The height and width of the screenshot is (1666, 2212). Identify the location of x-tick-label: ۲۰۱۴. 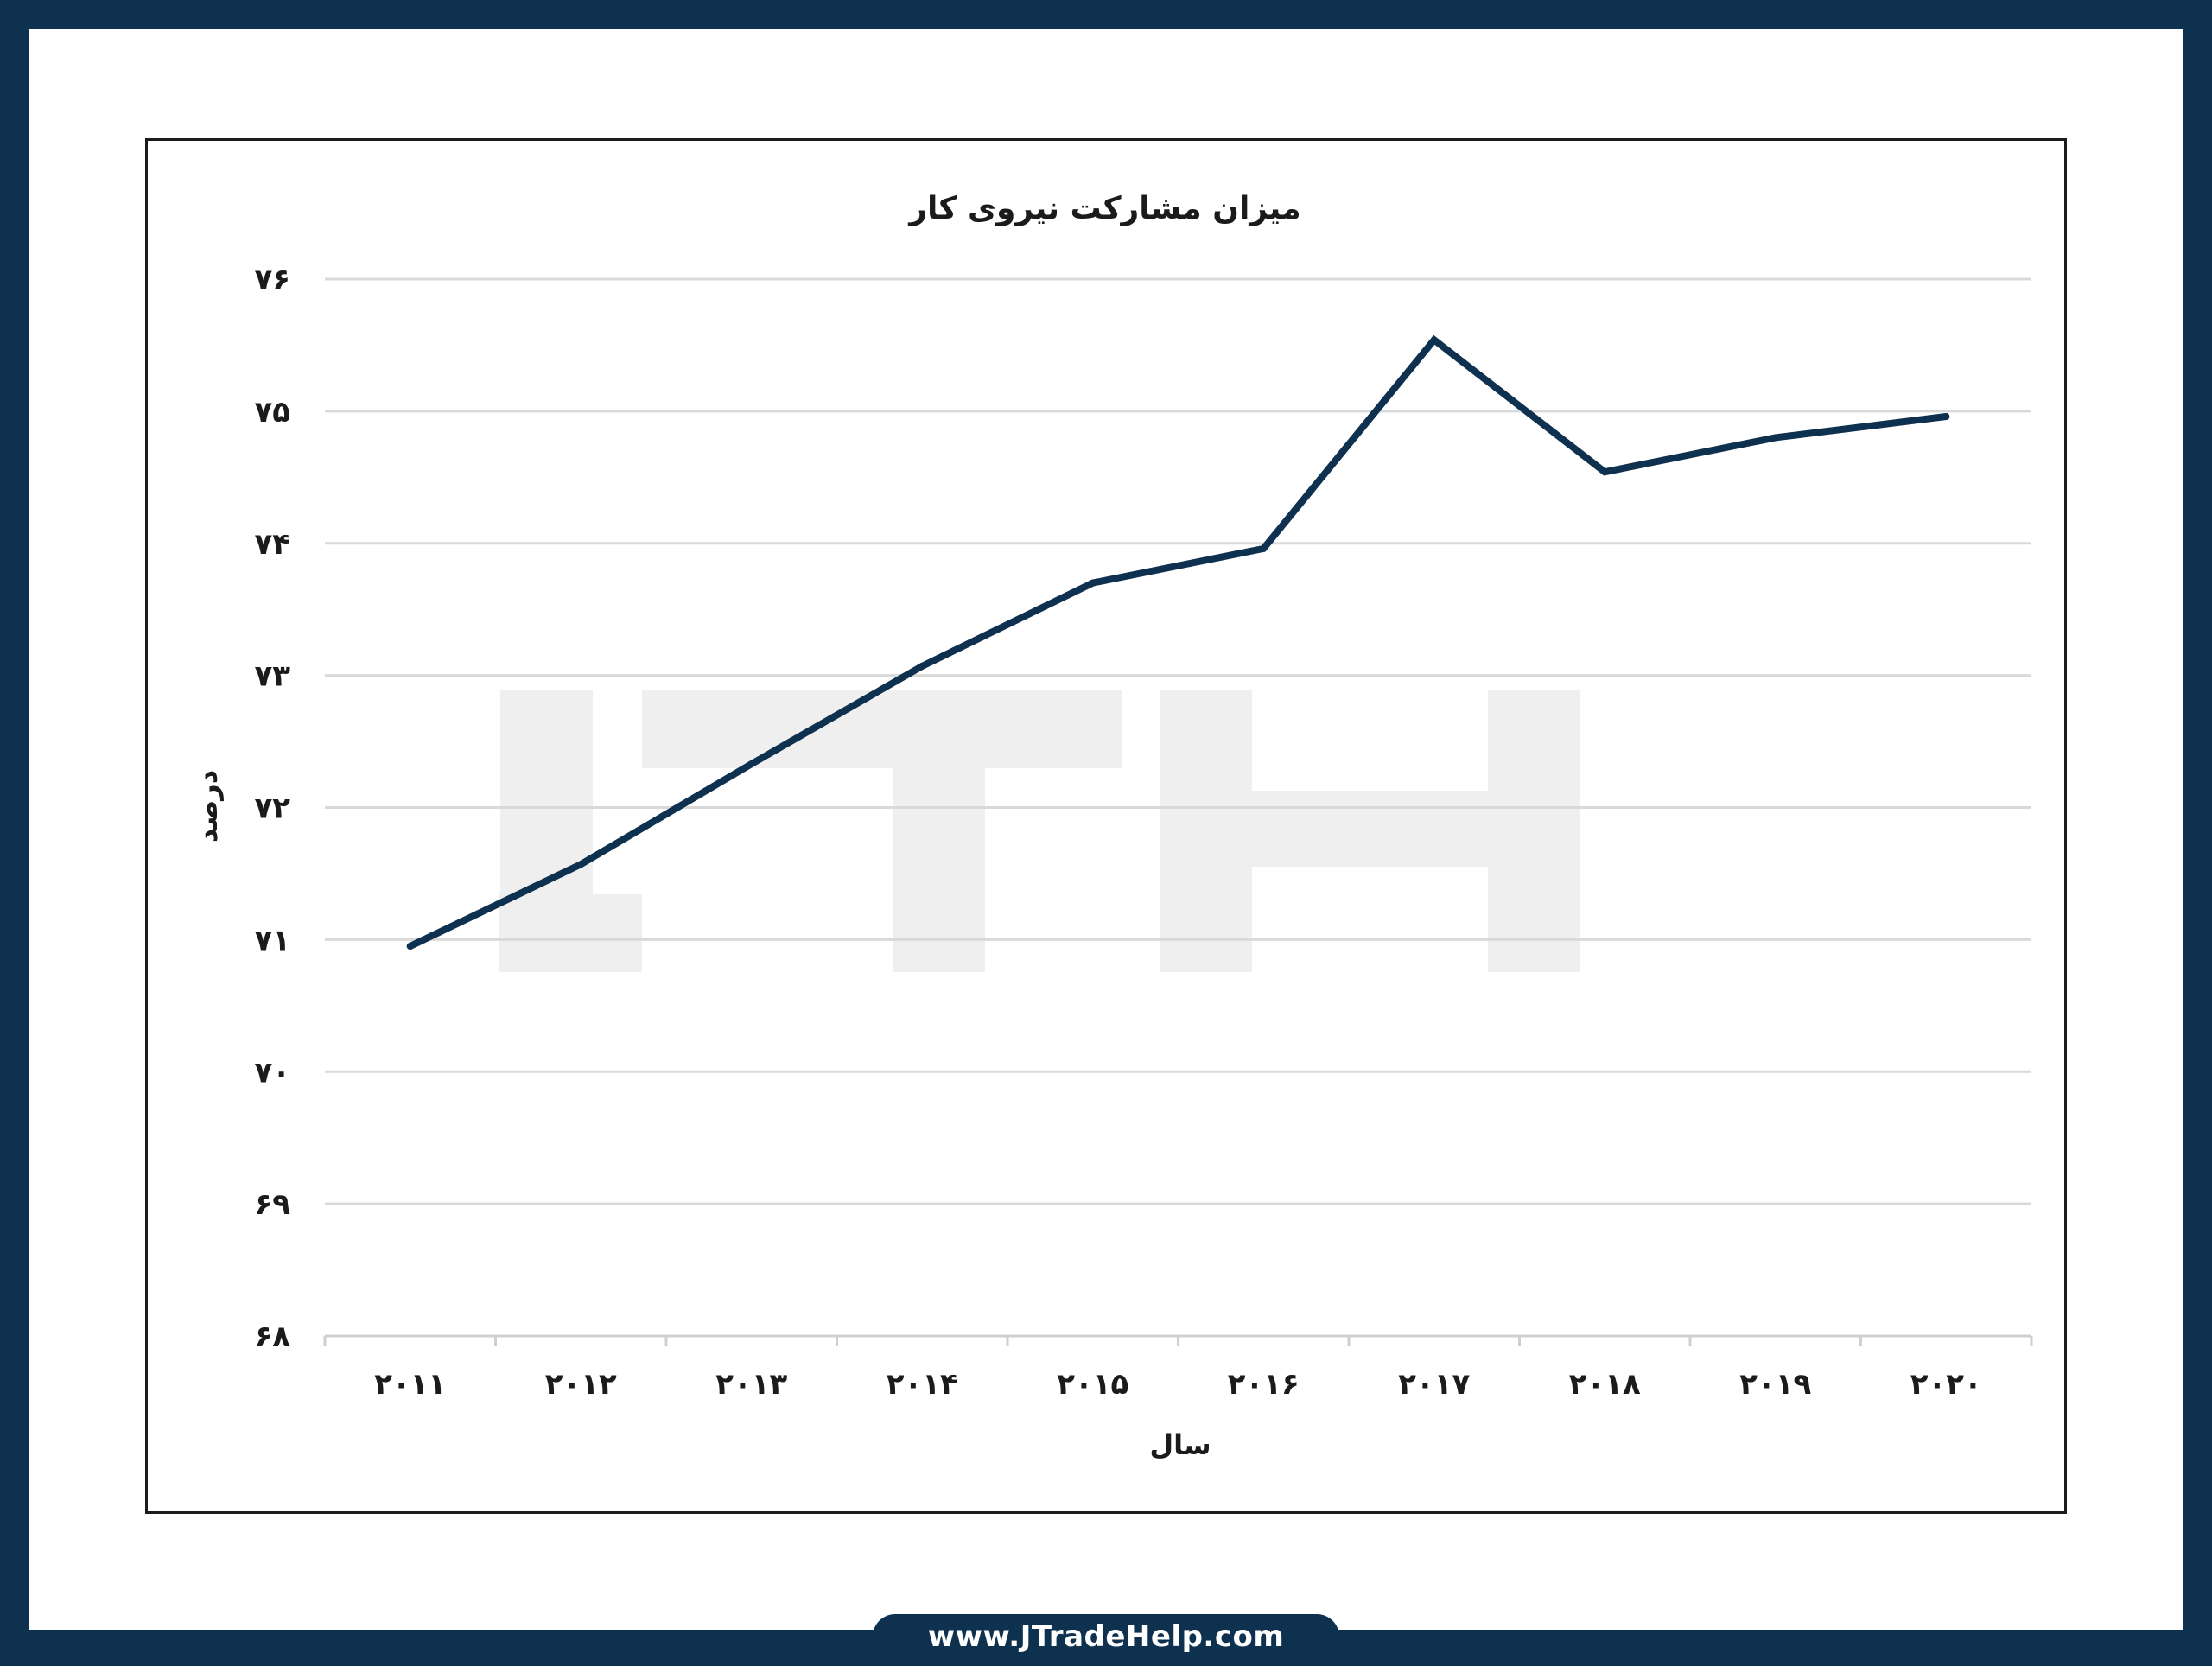
(922, 1385).